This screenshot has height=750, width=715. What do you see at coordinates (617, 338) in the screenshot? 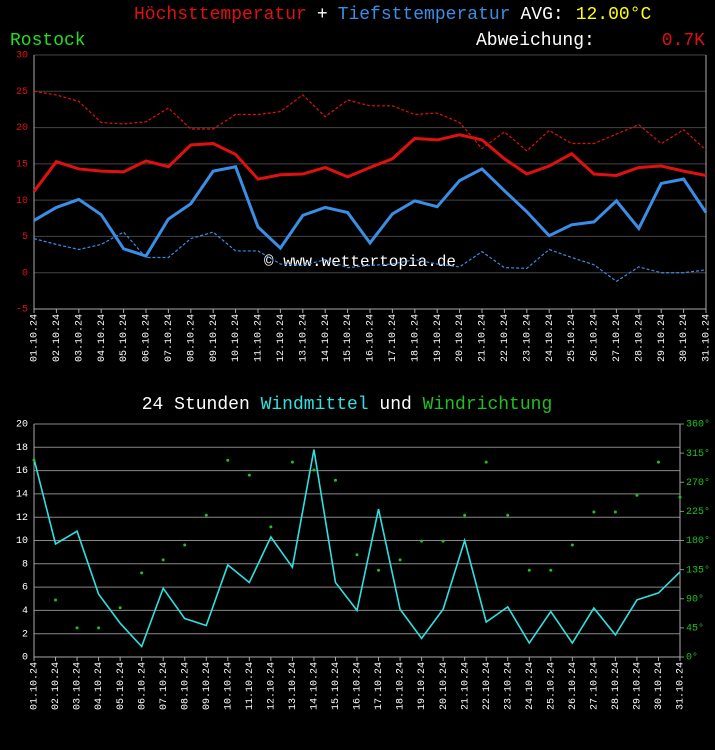
I see `x-tick-label: 27.10.24` at bounding box center [617, 338].